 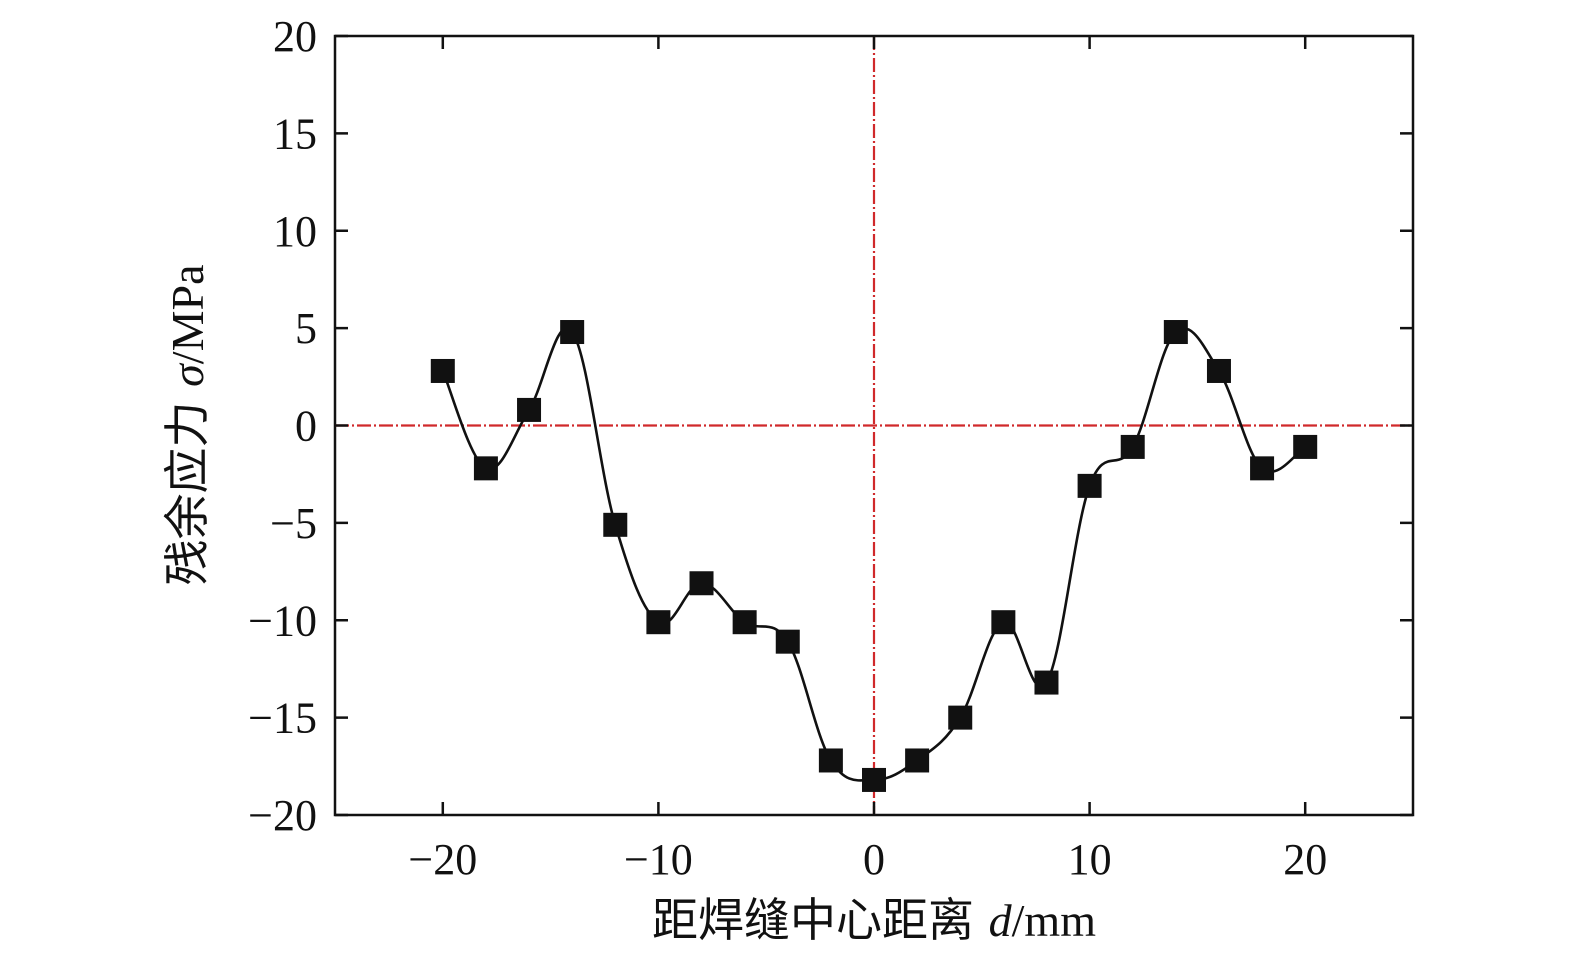 I want to click on x-tick-label: 20, so click(x=1305, y=859).